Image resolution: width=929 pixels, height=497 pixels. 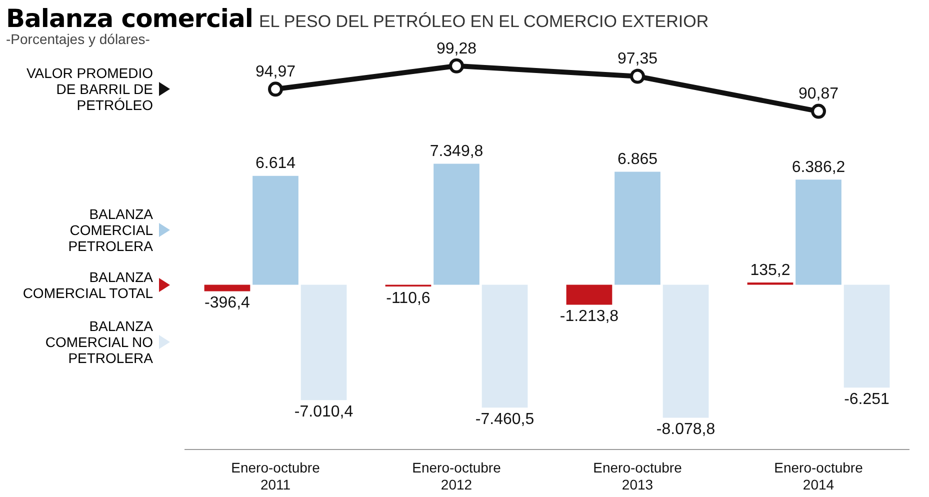 I want to click on data-label: 94,97, so click(x=275, y=72).